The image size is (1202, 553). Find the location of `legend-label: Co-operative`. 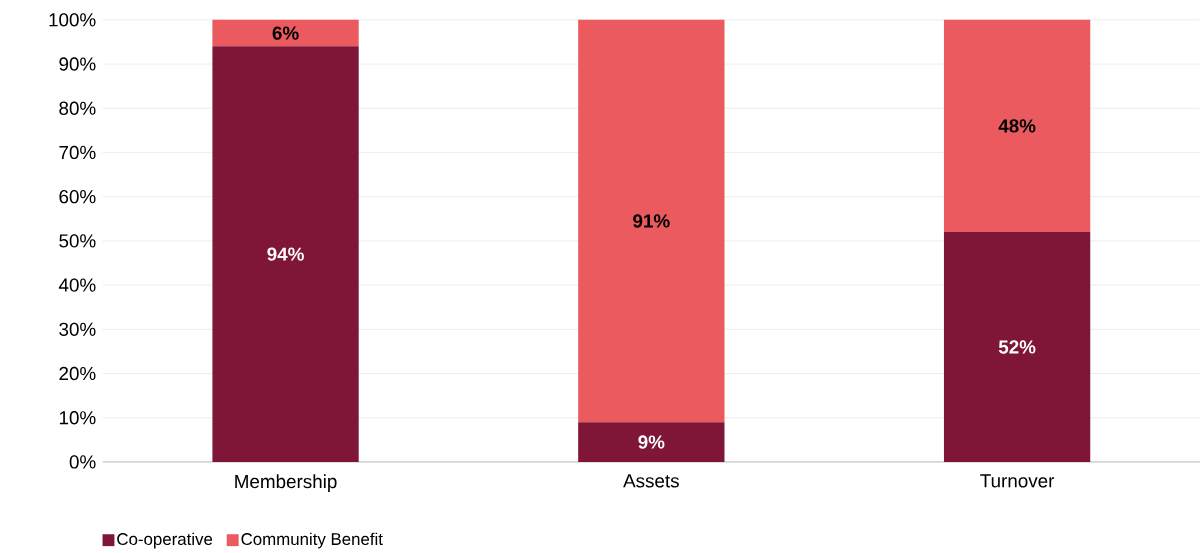

legend-label: Co-operative is located at coordinates (165, 540).